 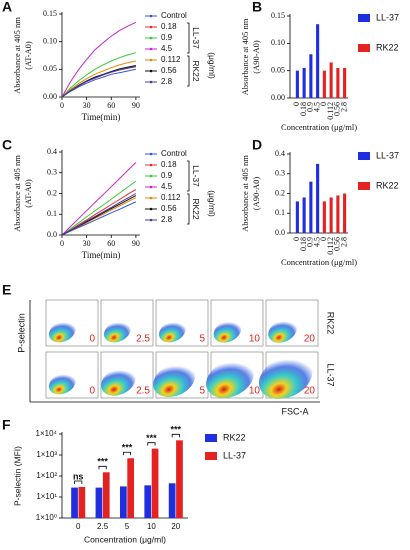 What do you see at coordinates (21, 333) in the screenshot?
I see `flow-y-label: P-selectin` at bounding box center [21, 333].